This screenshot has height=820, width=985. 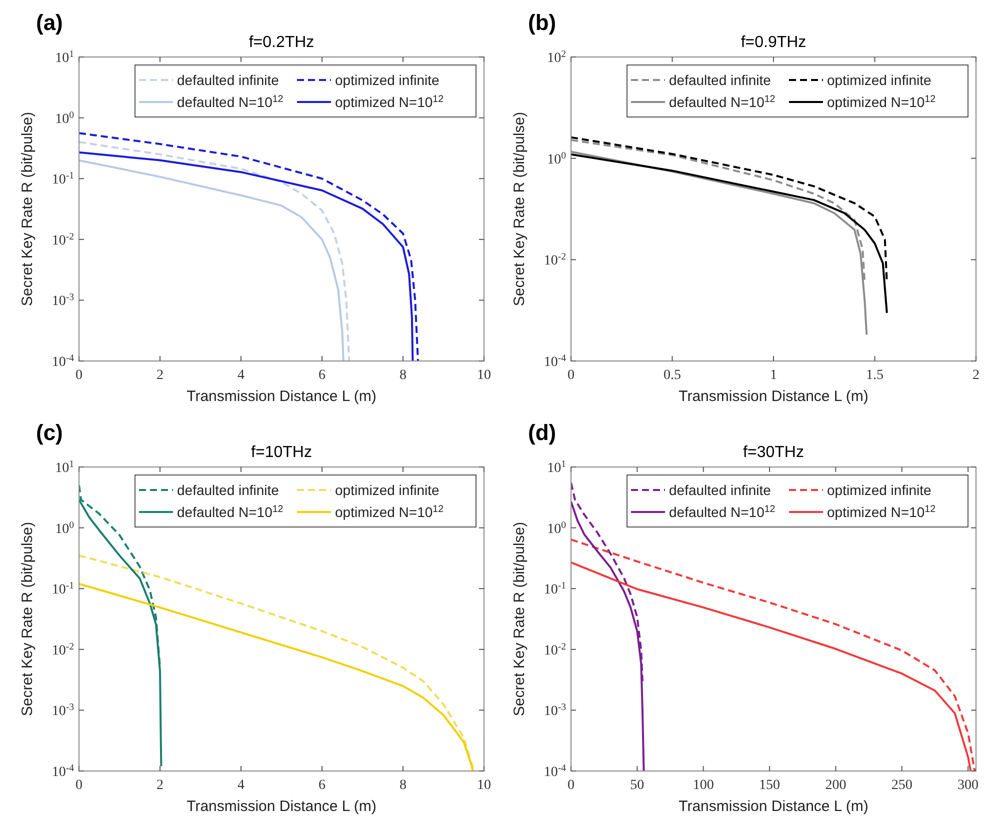 I want to click on x-tick-label: 300, so click(x=968, y=785).